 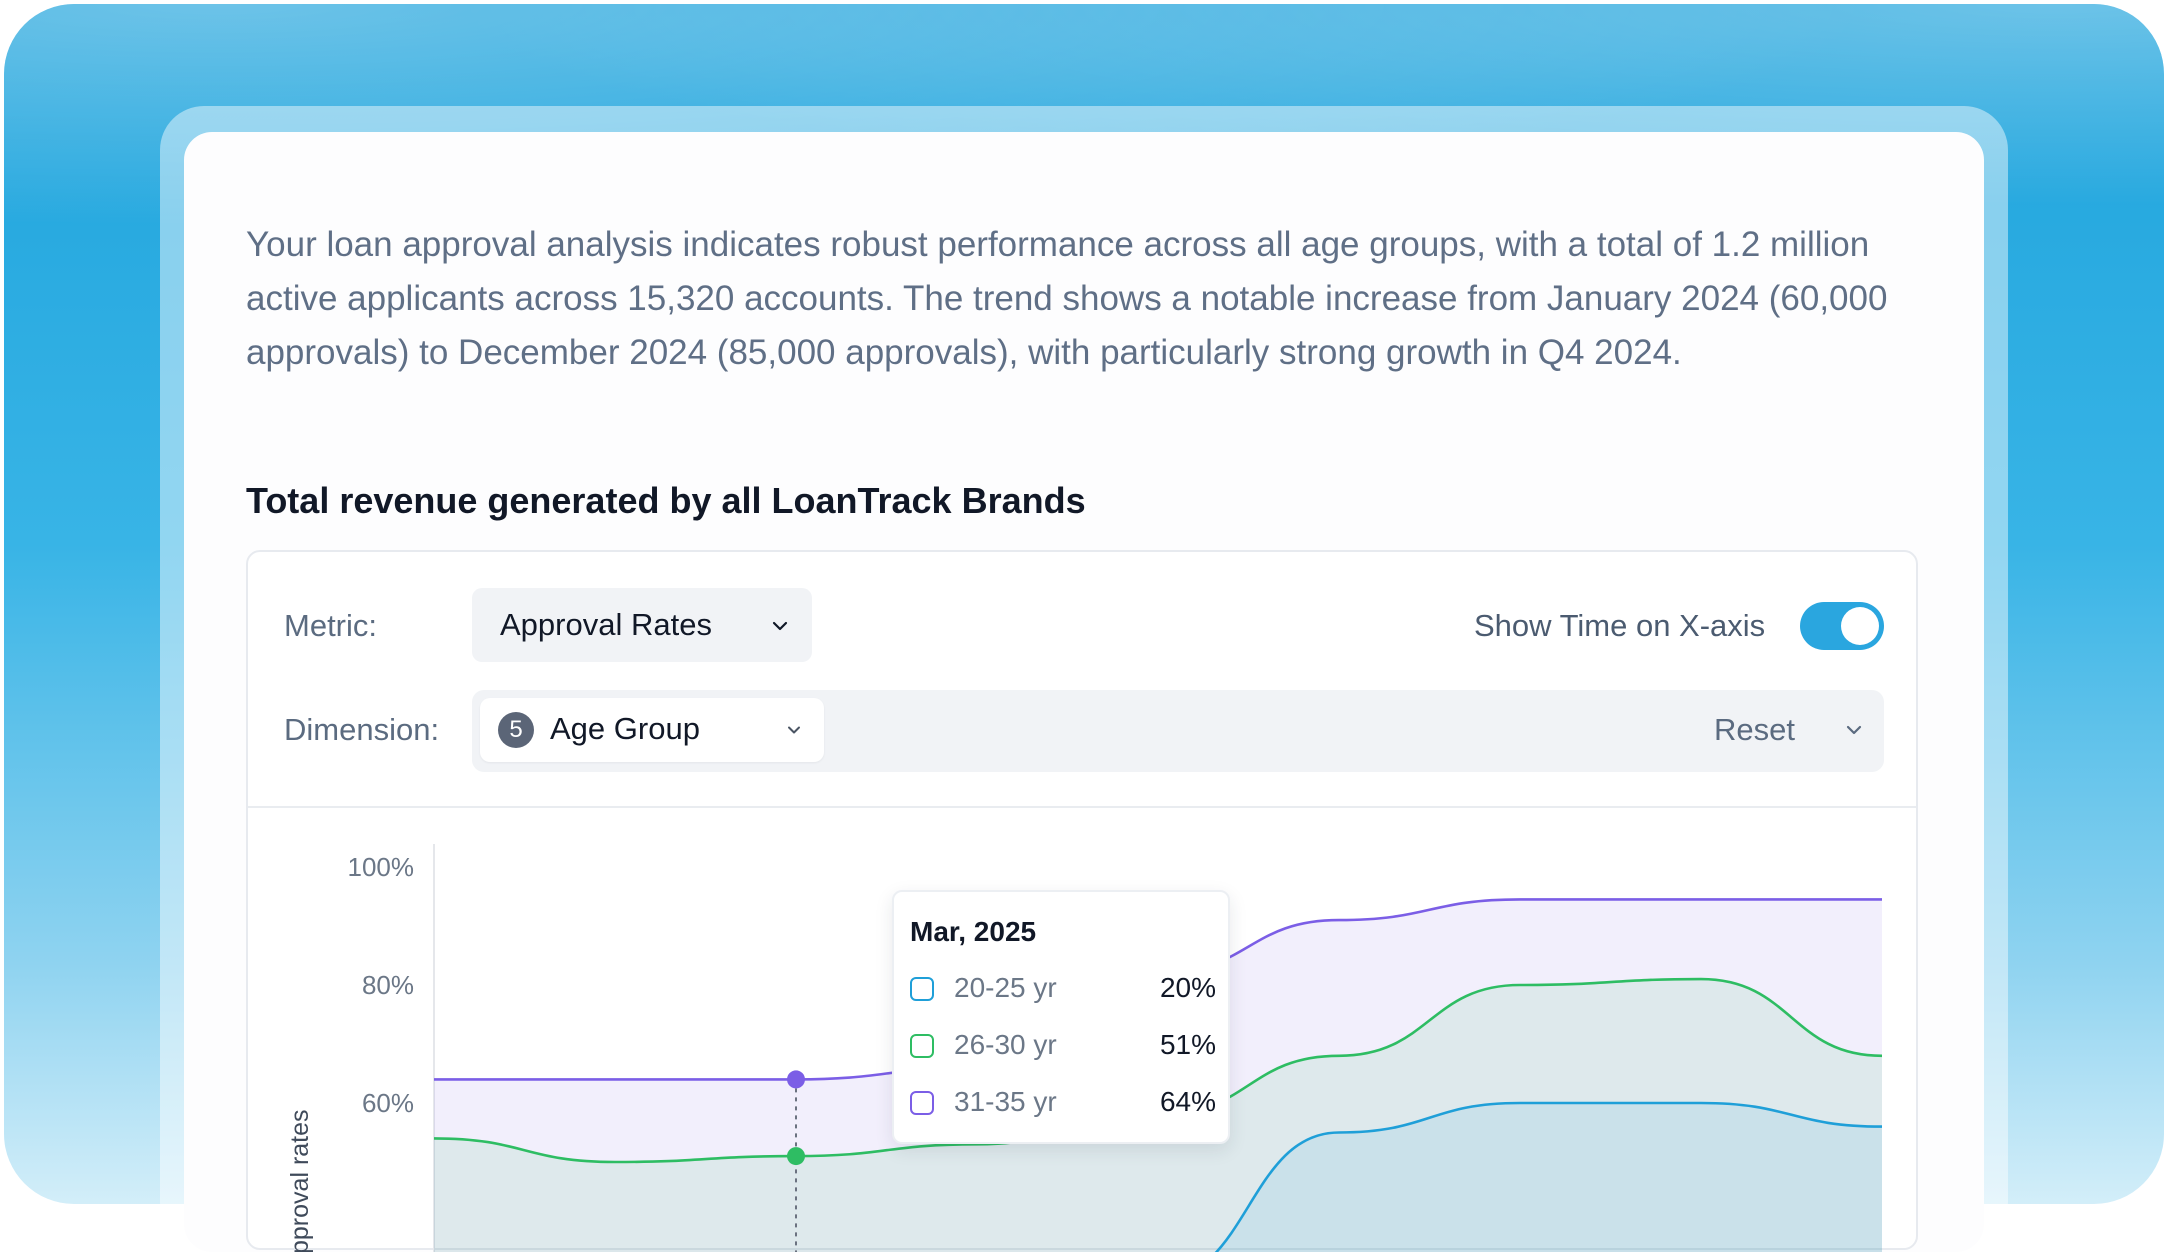 I want to click on tooltip-series-name: 31-35 yr, so click(x=1005, y=1101).